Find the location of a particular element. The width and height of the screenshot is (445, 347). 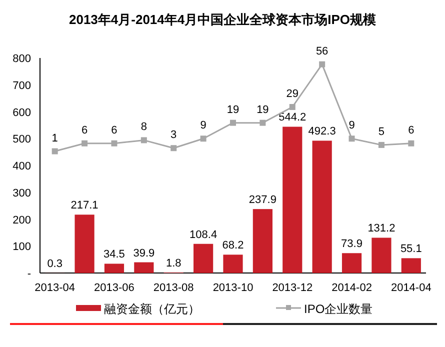

y-tick-label: 500 is located at coordinates (21, 140).